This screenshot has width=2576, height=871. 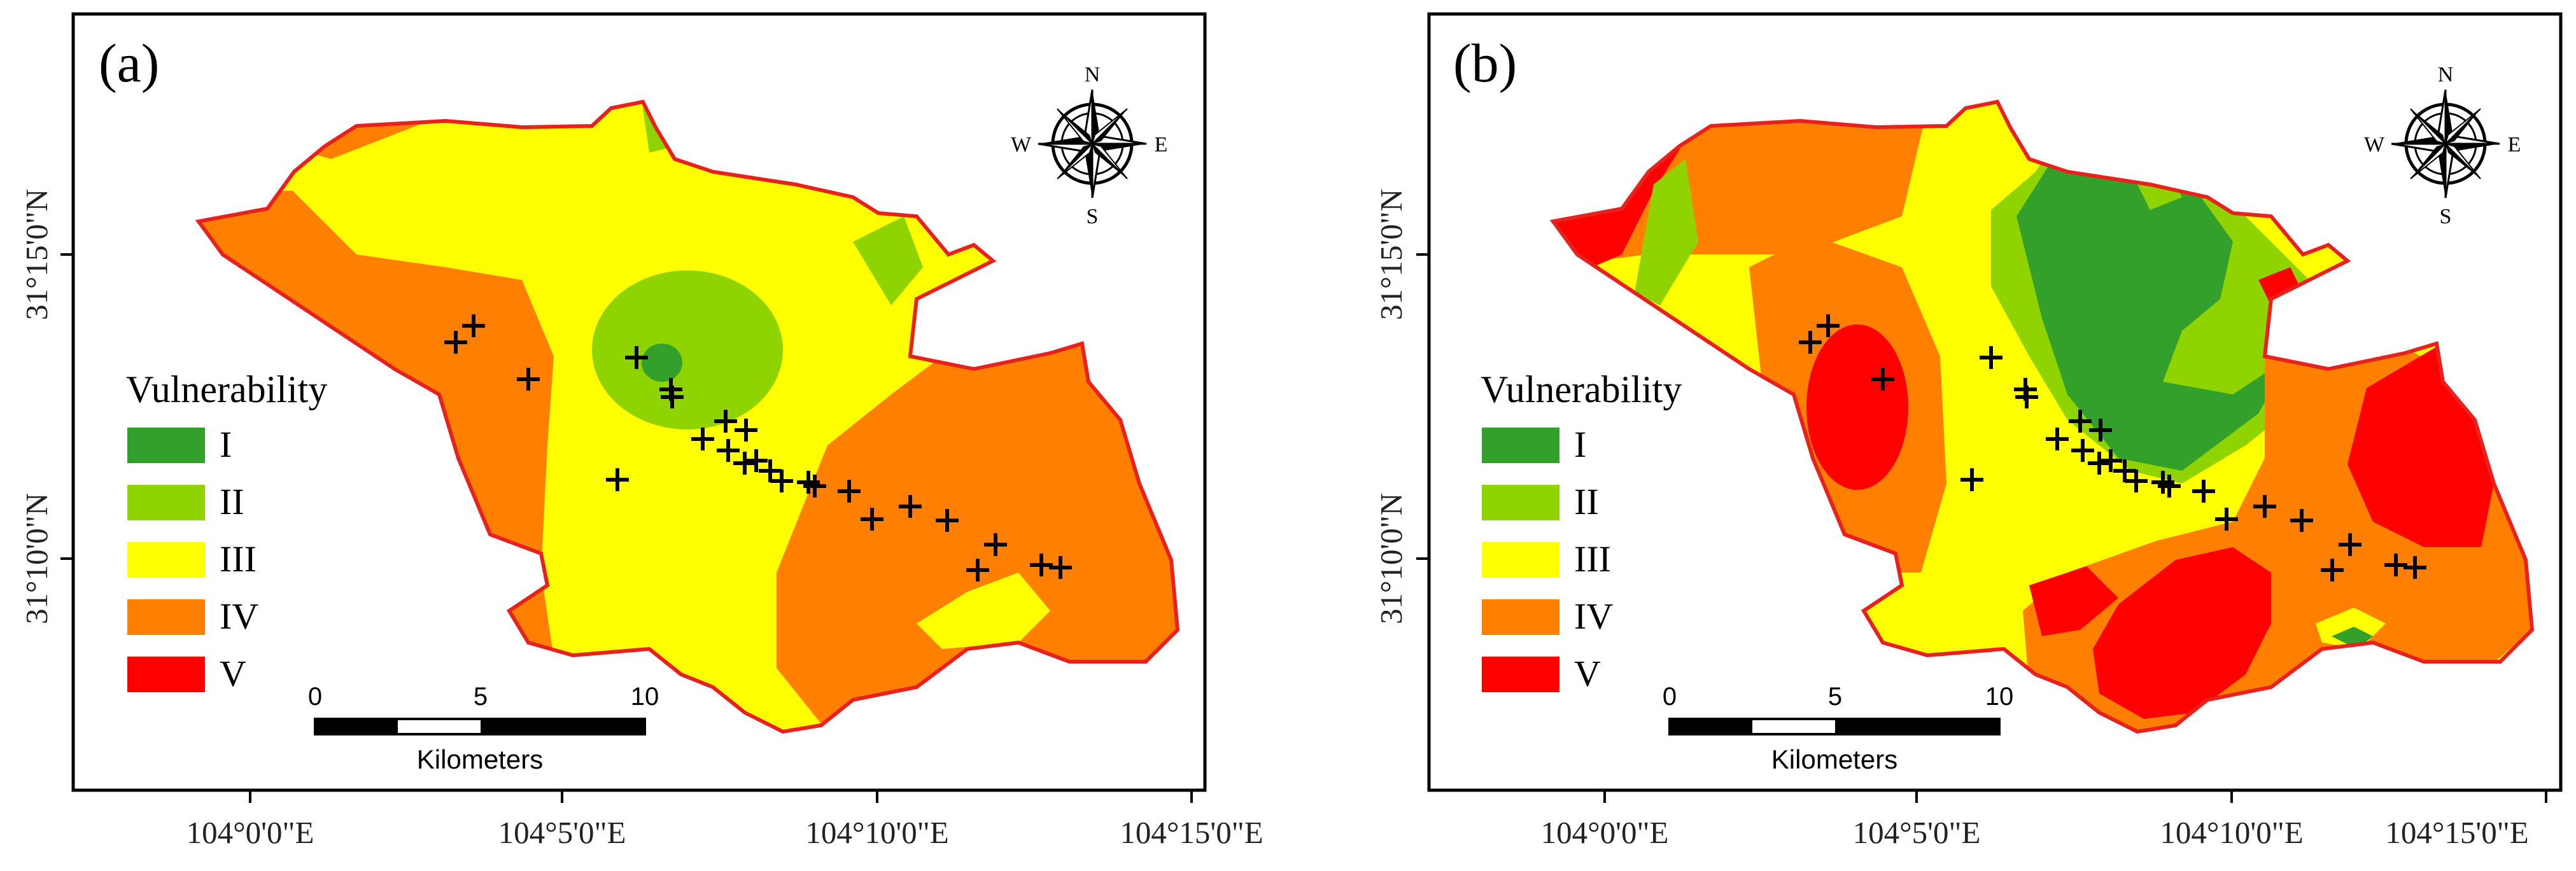 I want to click on legend-swatch-v, so click(x=166, y=674).